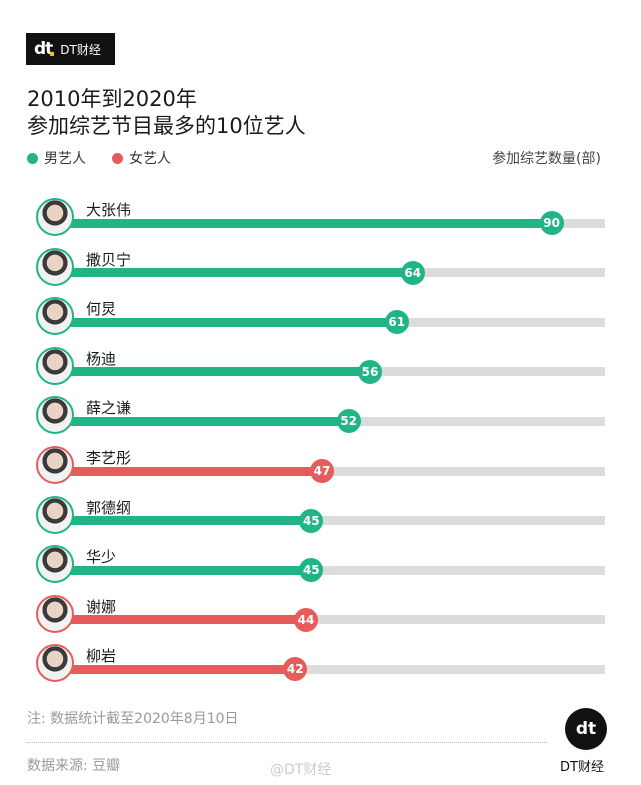 Image resolution: width=641 pixels, height=785 pixels. Describe the element at coordinates (101, 606) in the screenshot. I see `category-label: 谢娜` at that location.